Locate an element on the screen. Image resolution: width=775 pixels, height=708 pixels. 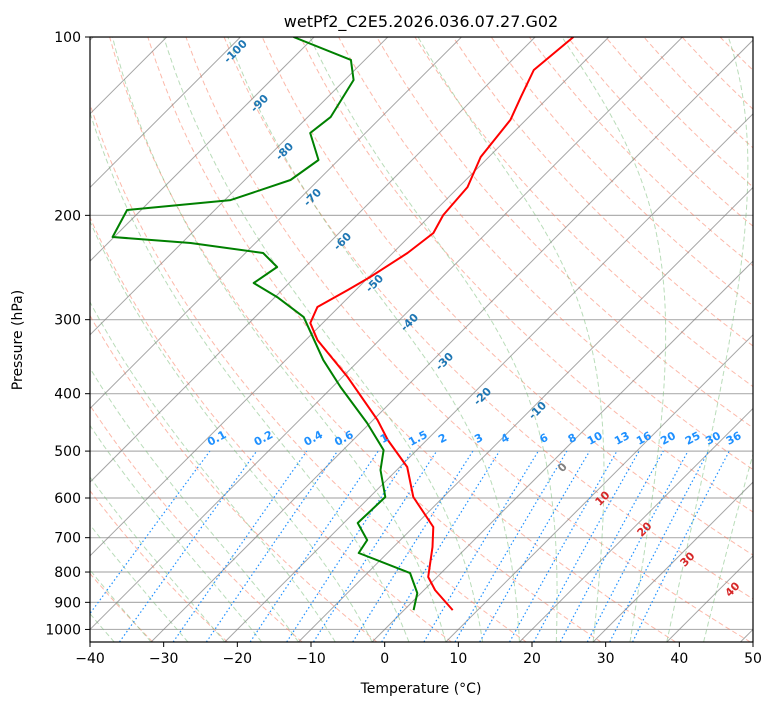
y-tick-label: 800 is located at coordinates (67, 573).